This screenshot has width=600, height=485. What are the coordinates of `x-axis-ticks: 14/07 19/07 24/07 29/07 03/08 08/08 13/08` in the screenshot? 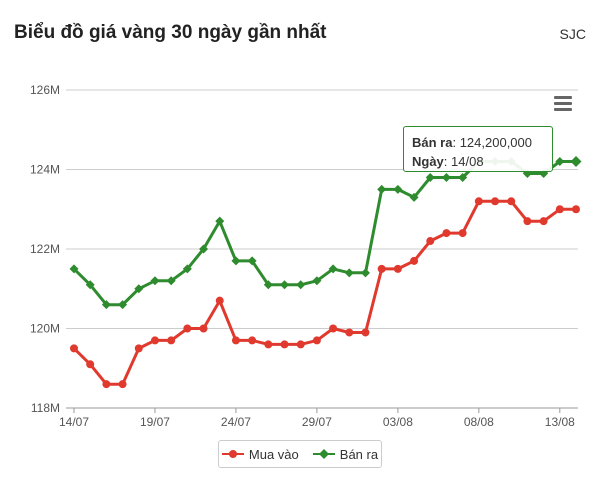 It's located at (317, 418).